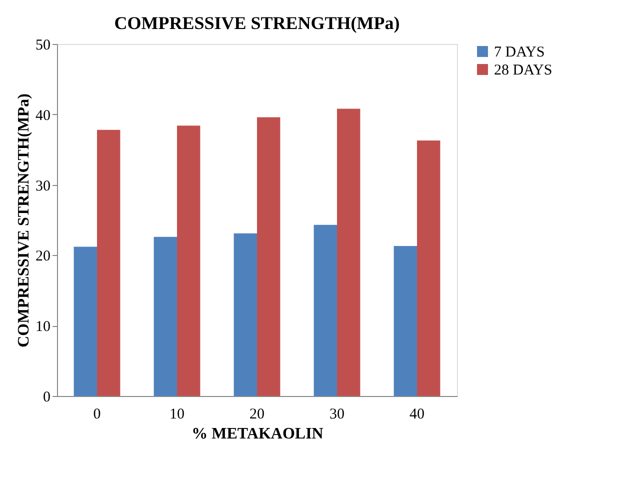  I want to click on x-tick-label: 40, so click(417, 414).